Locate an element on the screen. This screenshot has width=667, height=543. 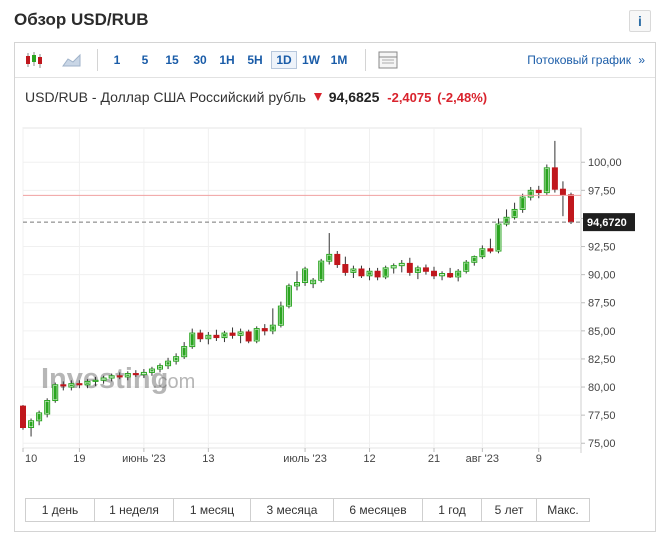
current-price-box is located at coordinates (609, 222).